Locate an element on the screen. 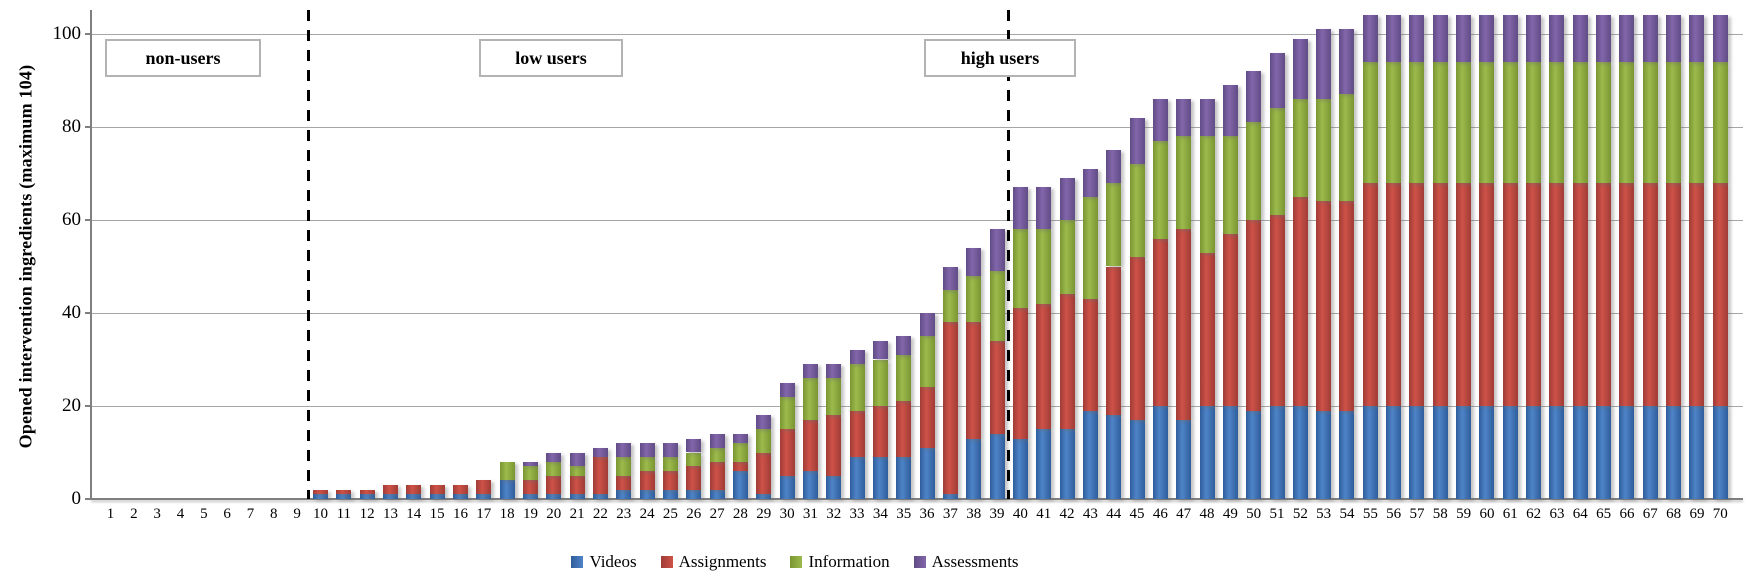 This screenshot has width=1750, height=587. x-tick-label: 28 is located at coordinates (740, 514).